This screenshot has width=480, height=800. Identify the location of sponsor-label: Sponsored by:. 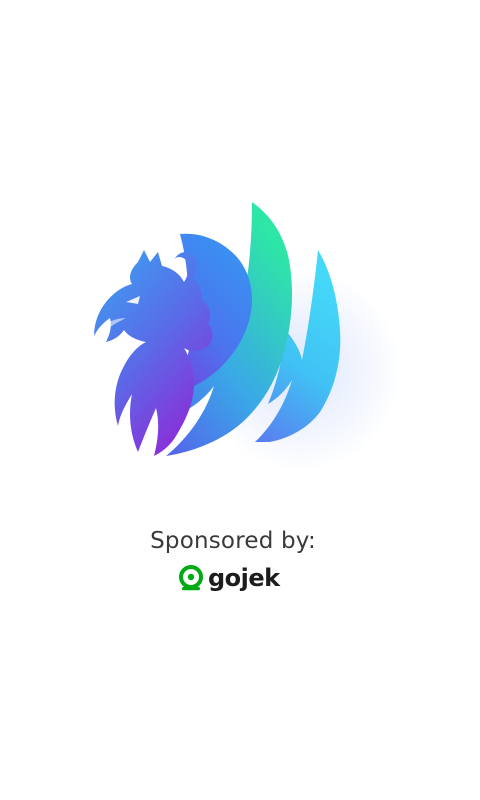
(233, 541).